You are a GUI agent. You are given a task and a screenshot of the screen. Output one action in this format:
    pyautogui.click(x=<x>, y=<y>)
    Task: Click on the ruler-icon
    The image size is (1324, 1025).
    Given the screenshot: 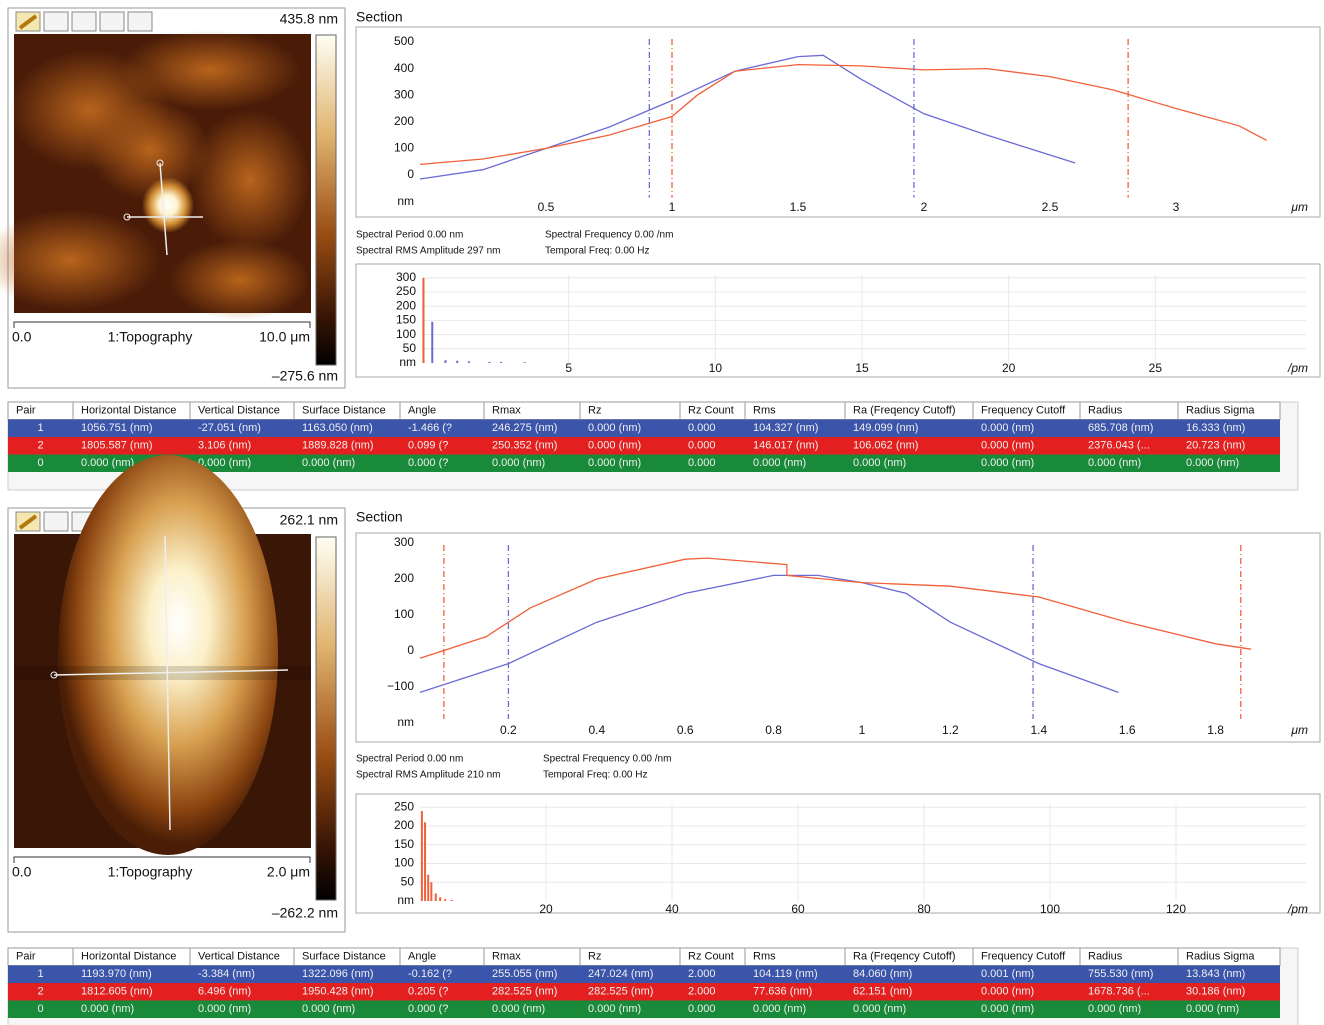 What is the action you would take?
    pyautogui.click(x=28, y=522)
    